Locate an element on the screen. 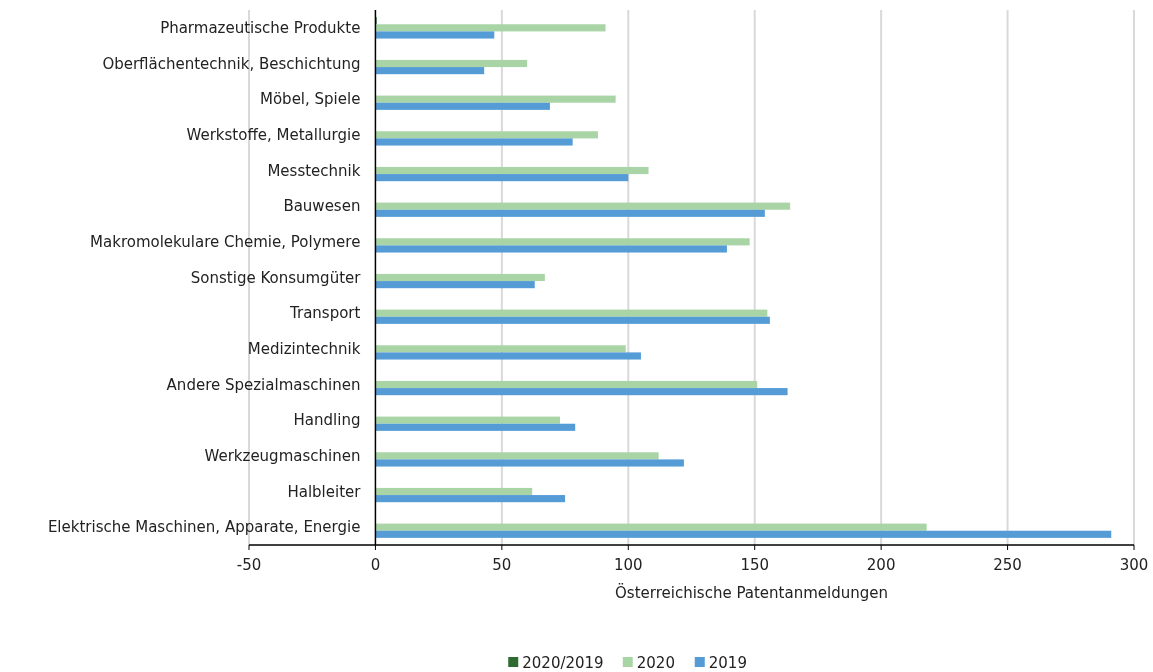 The height and width of the screenshot is (672, 1153). x-tick-label: 300 is located at coordinates (1134, 565).